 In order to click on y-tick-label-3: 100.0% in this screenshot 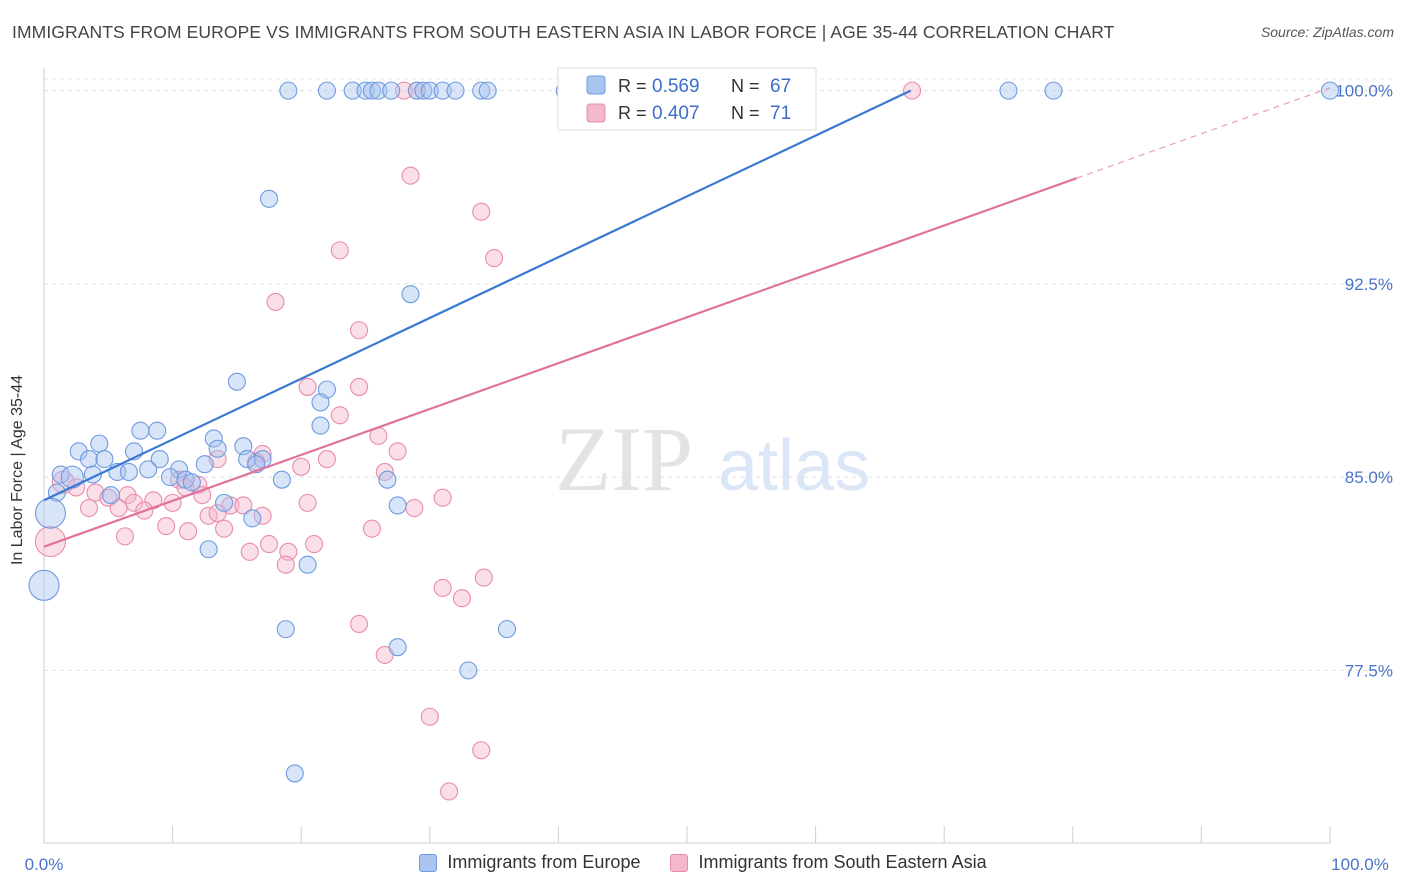, I will do `click(1364, 91)`.